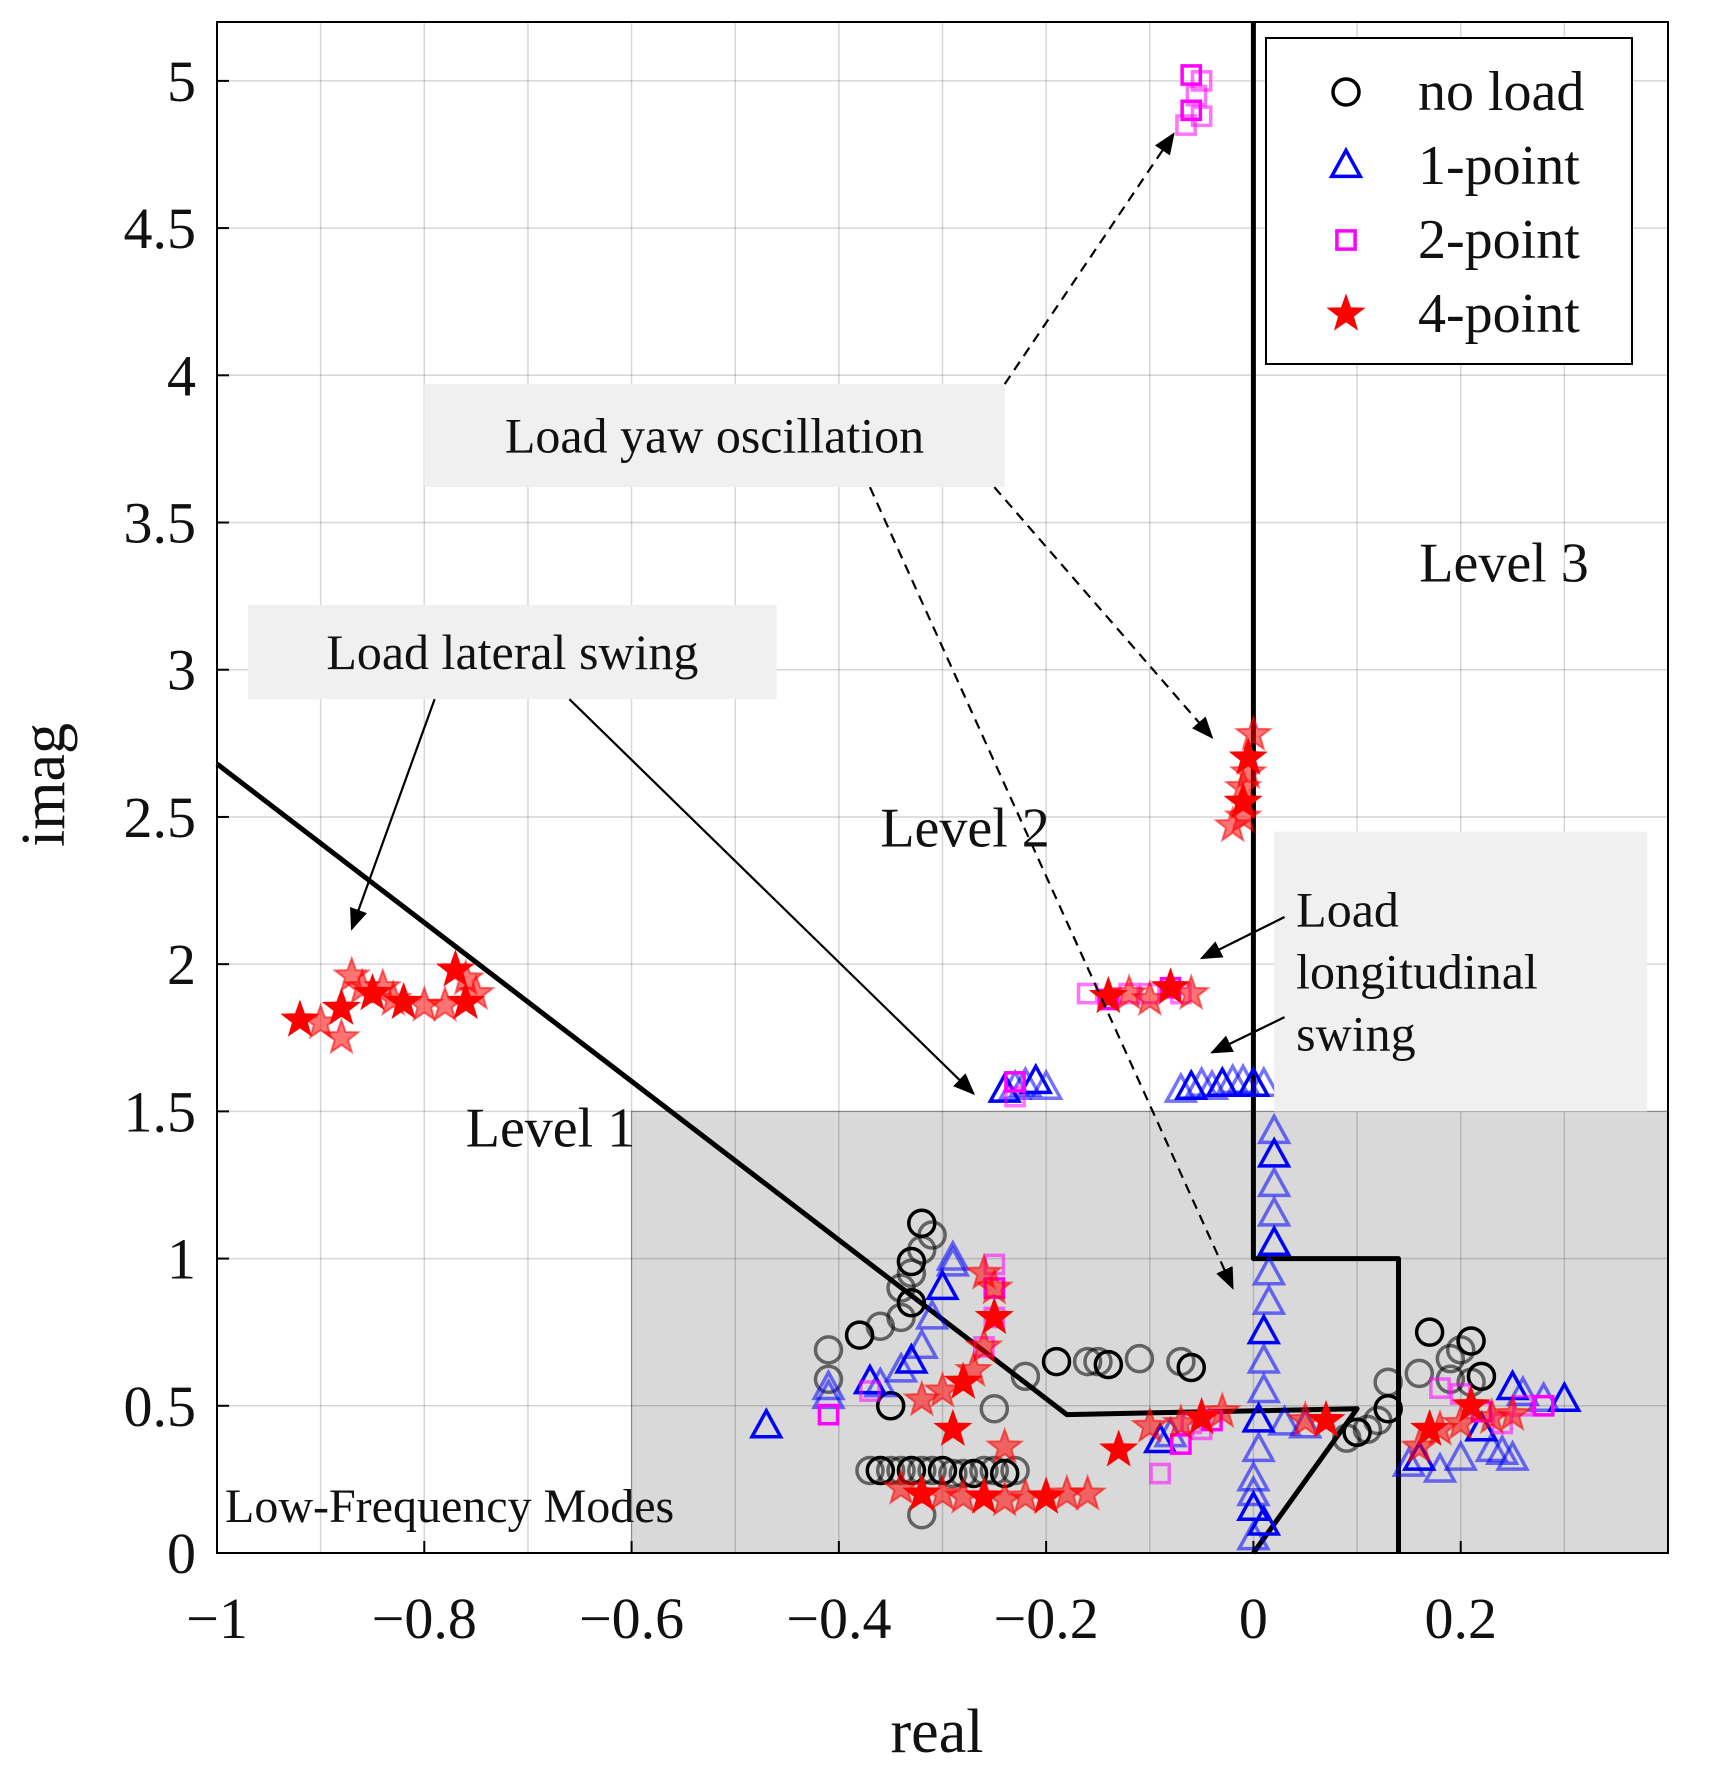 The height and width of the screenshot is (1775, 1713). I want to click on y-tick-label: 2.5, so click(160, 817).